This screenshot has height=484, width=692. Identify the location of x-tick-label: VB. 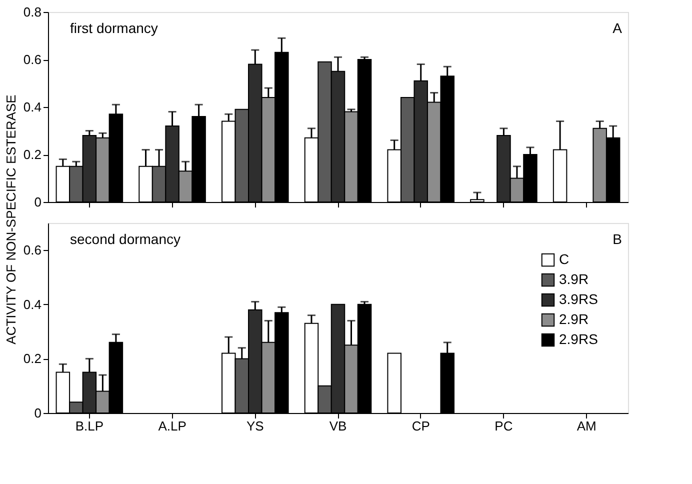
(338, 426).